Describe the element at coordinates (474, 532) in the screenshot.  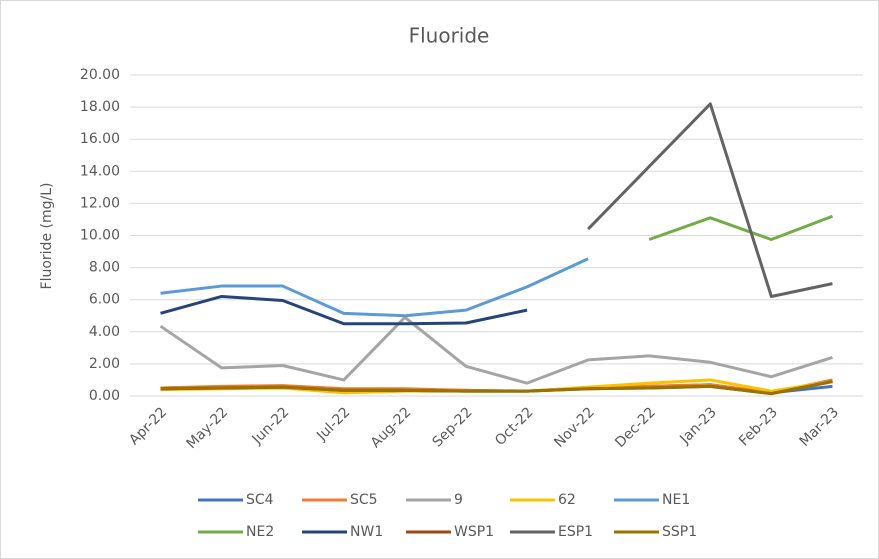
I see `legend-label: WSP1` at that location.